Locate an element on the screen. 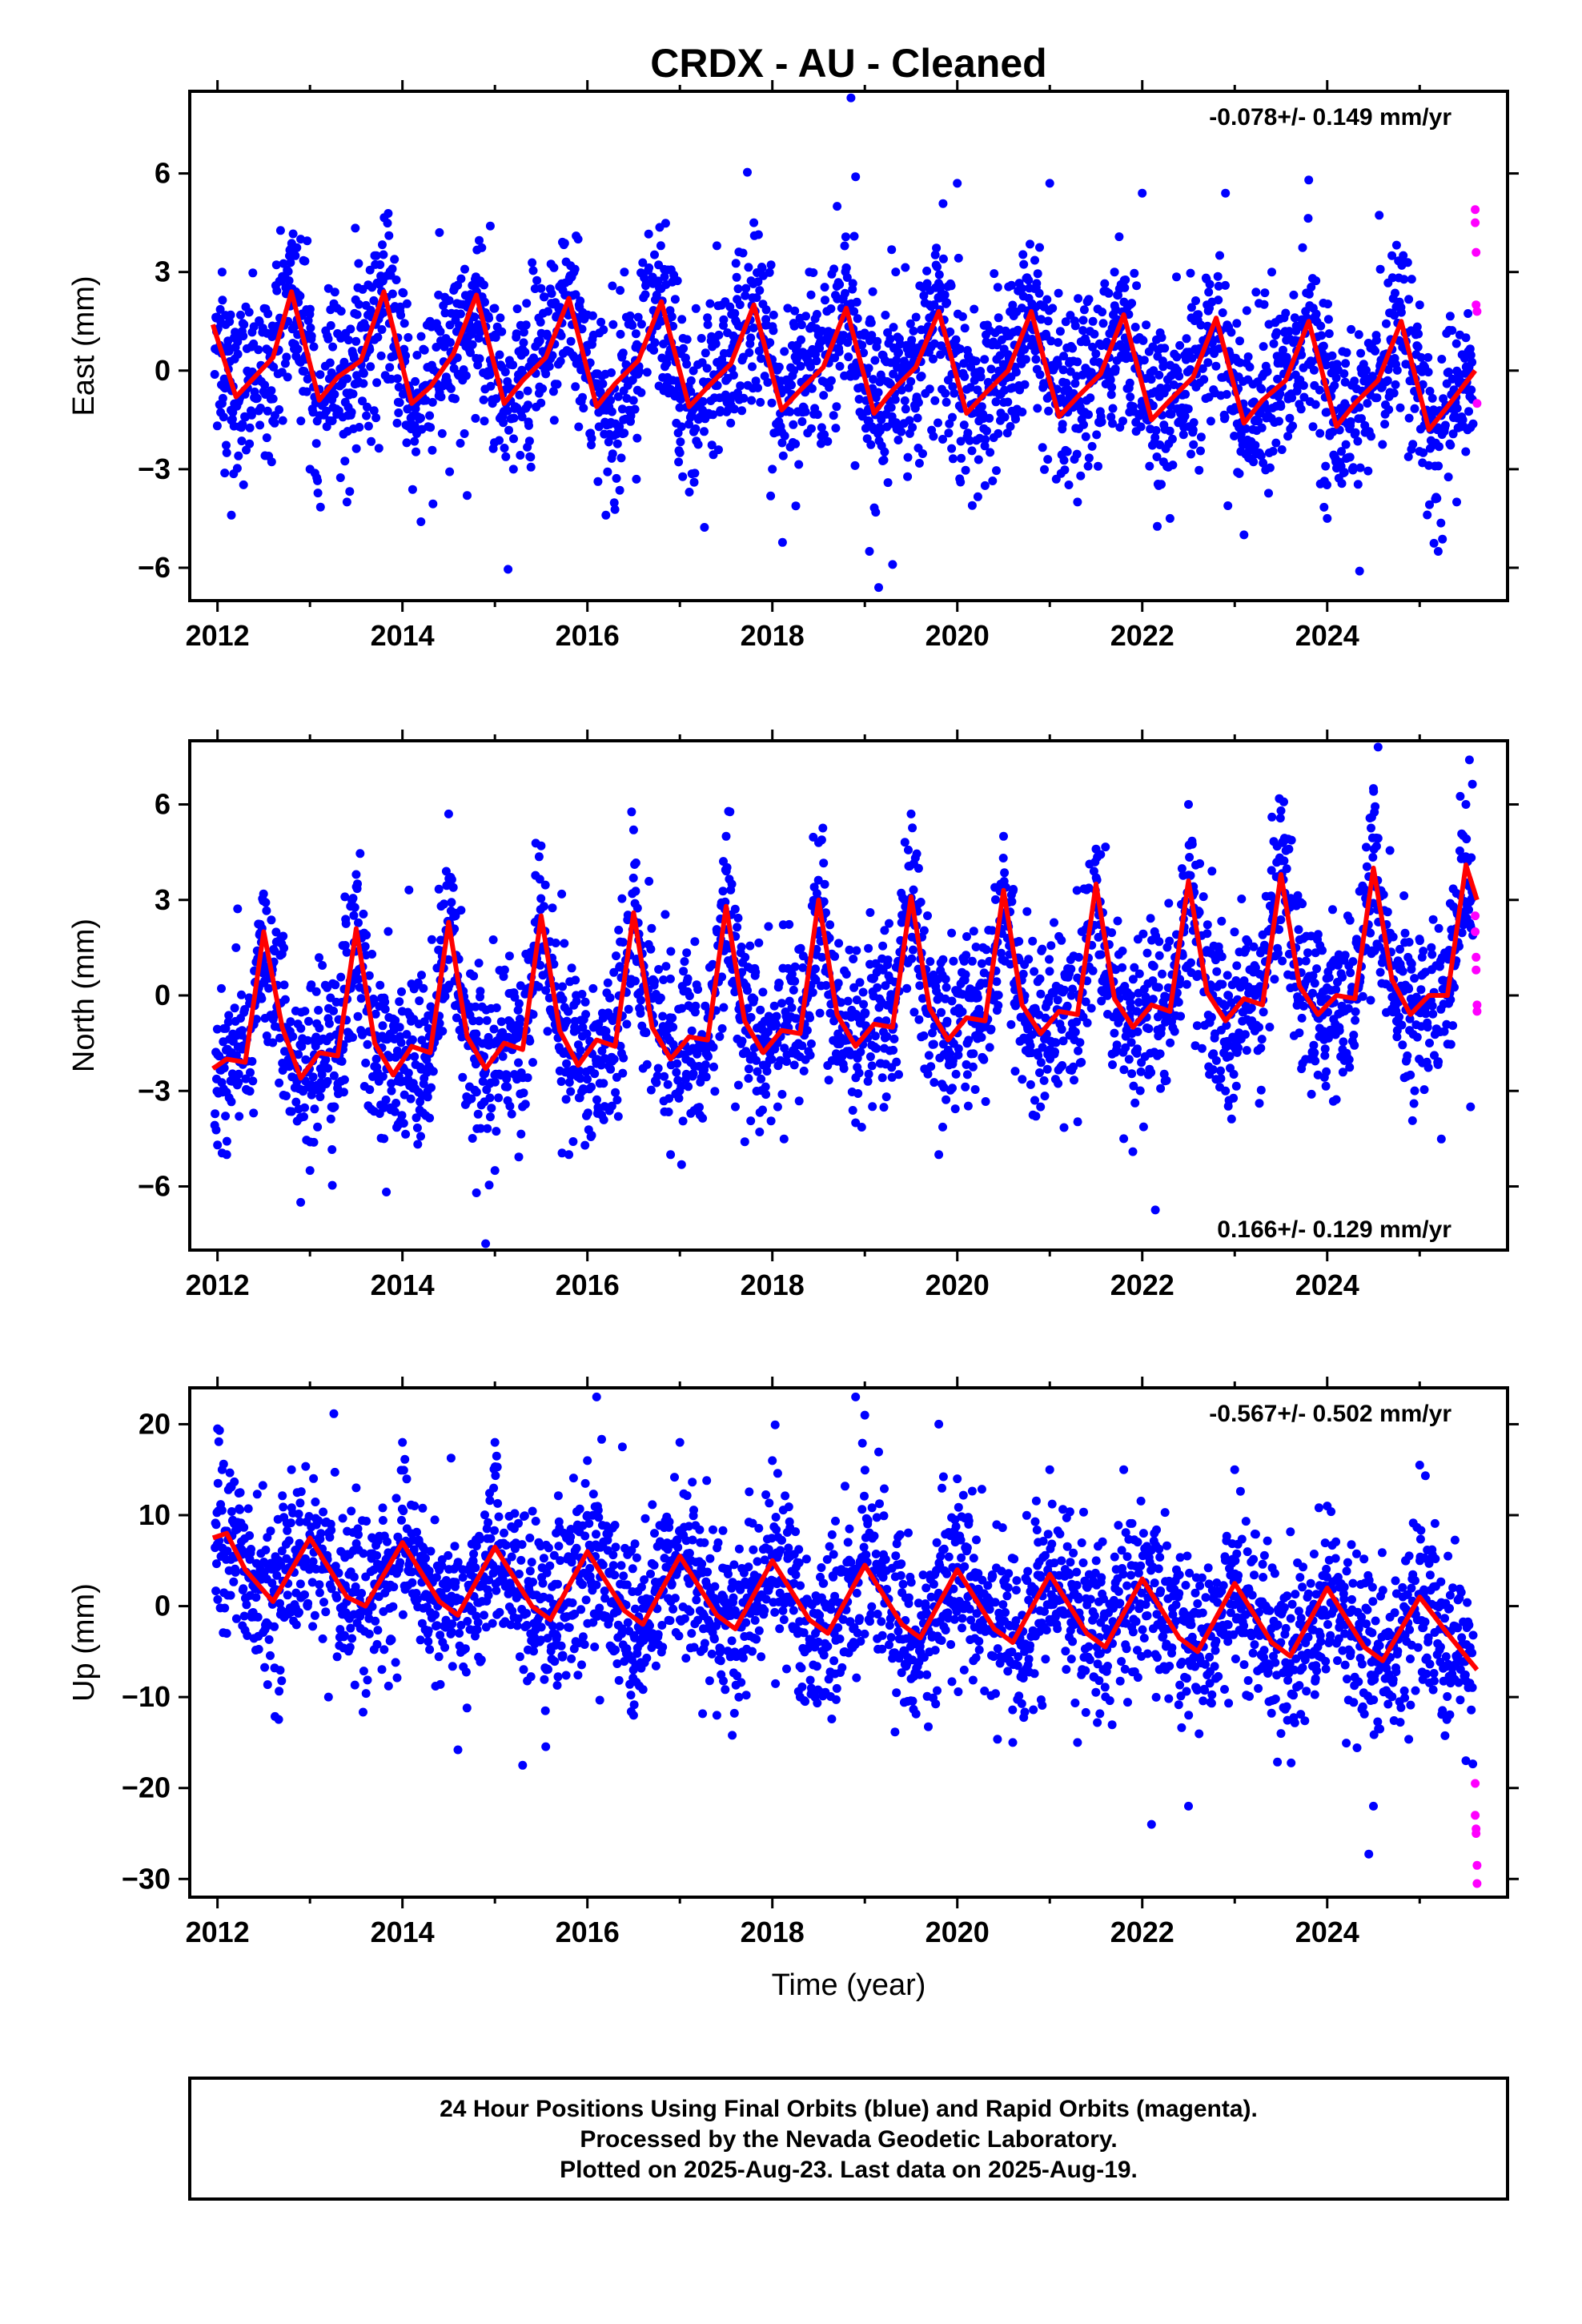 The width and height of the screenshot is (1582, 2324). y-tick-label: −6 is located at coordinates (154, 567).